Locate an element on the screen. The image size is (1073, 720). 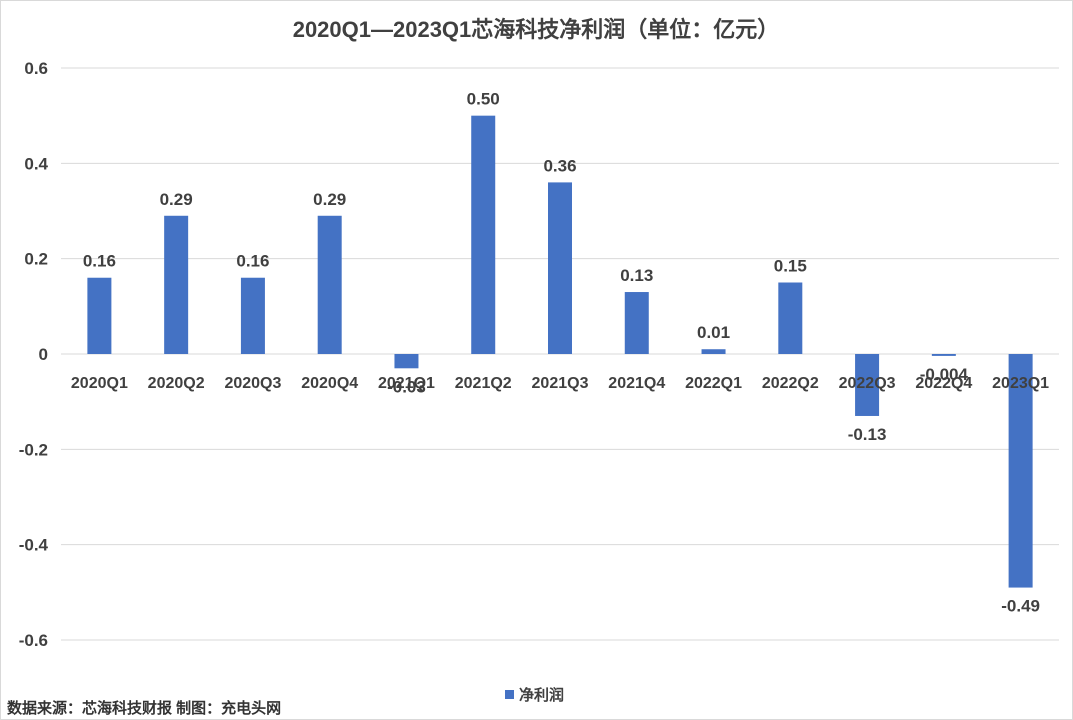
x-tick-label: 2021Q4 is located at coordinates (636, 383).